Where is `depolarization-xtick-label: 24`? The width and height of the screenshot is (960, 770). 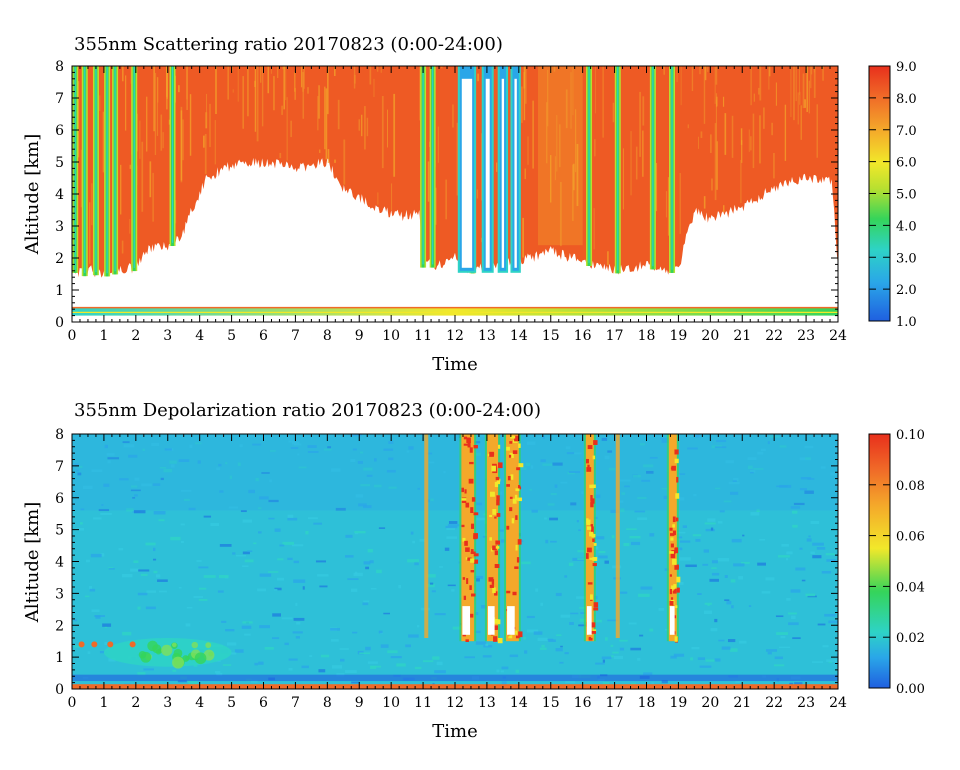
depolarization-xtick-label: 24 is located at coordinates (838, 703).